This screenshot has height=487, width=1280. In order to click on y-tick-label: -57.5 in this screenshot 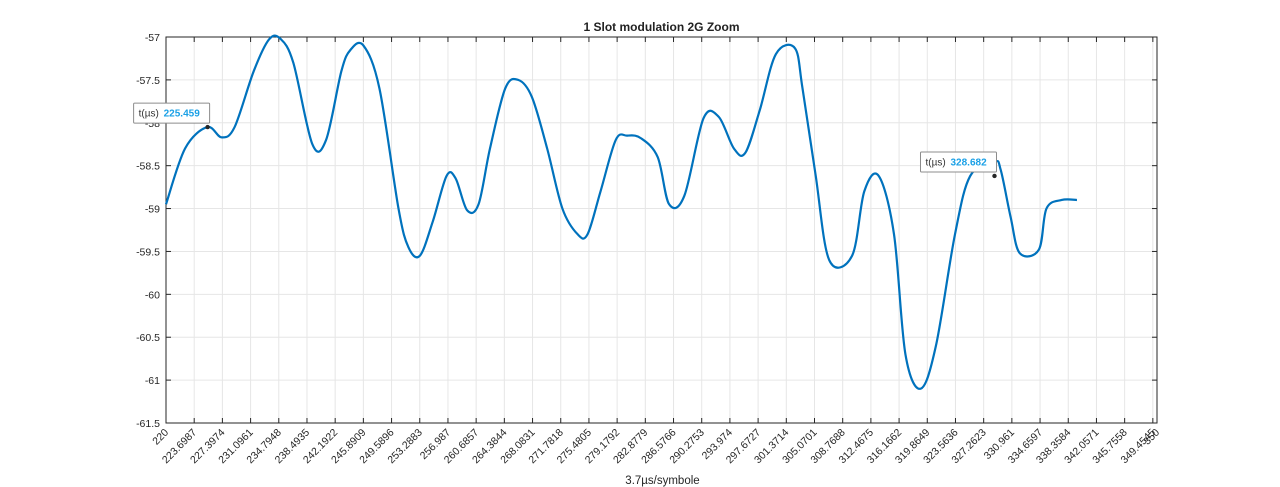, I will do `click(148, 81)`.